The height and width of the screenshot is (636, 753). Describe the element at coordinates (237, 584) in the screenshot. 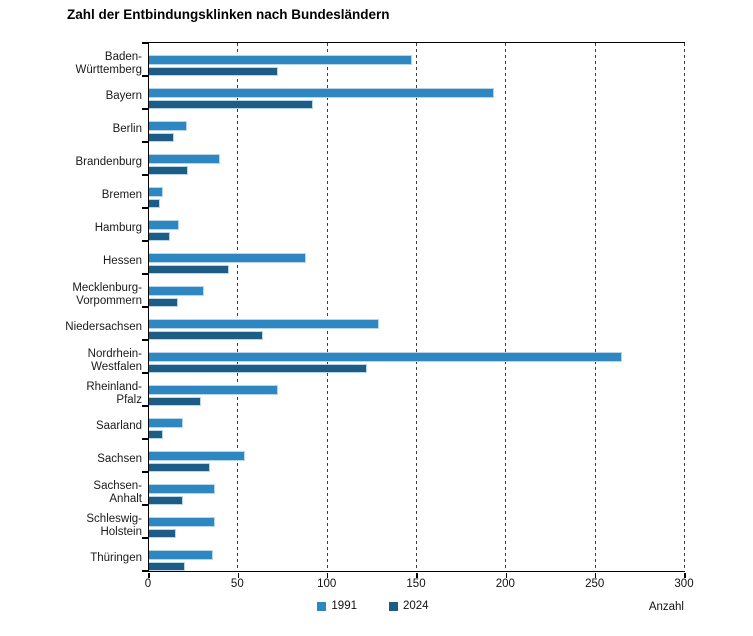

I see `x-tick-label-50: 50` at that location.